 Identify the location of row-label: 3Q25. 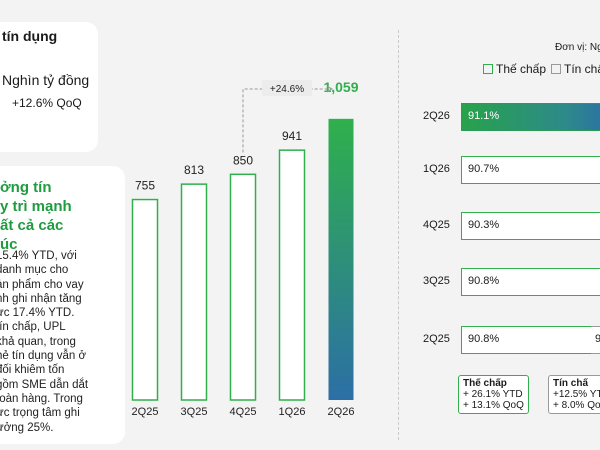
(436, 281).